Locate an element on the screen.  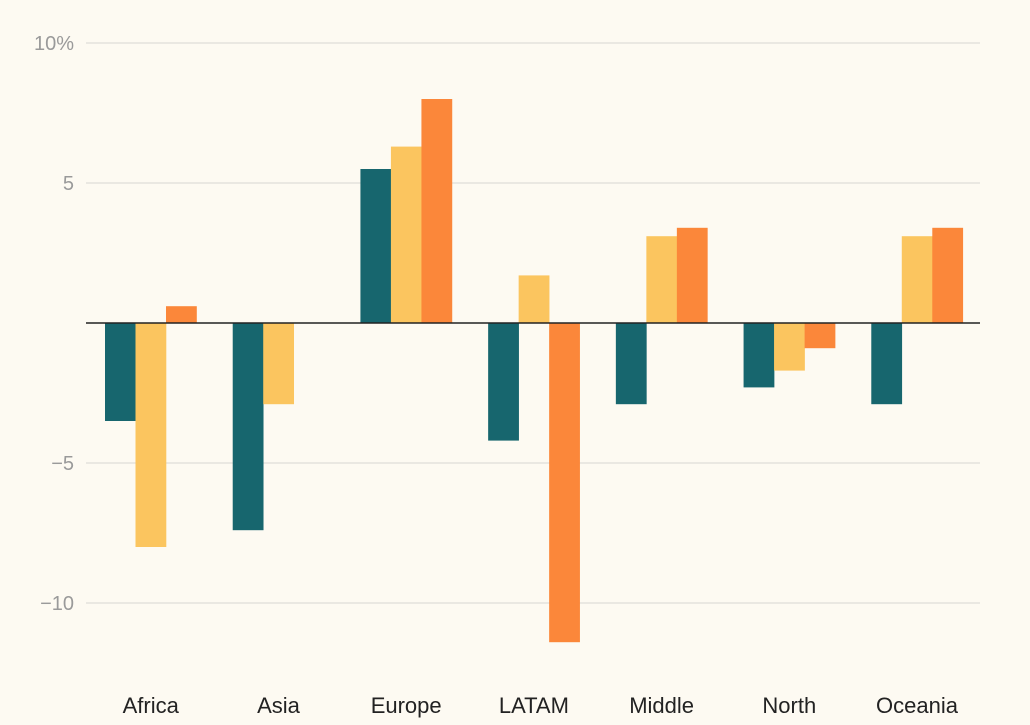
y-axis-ticks: 10% 5 −5 −10 is located at coordinates (54, 324).